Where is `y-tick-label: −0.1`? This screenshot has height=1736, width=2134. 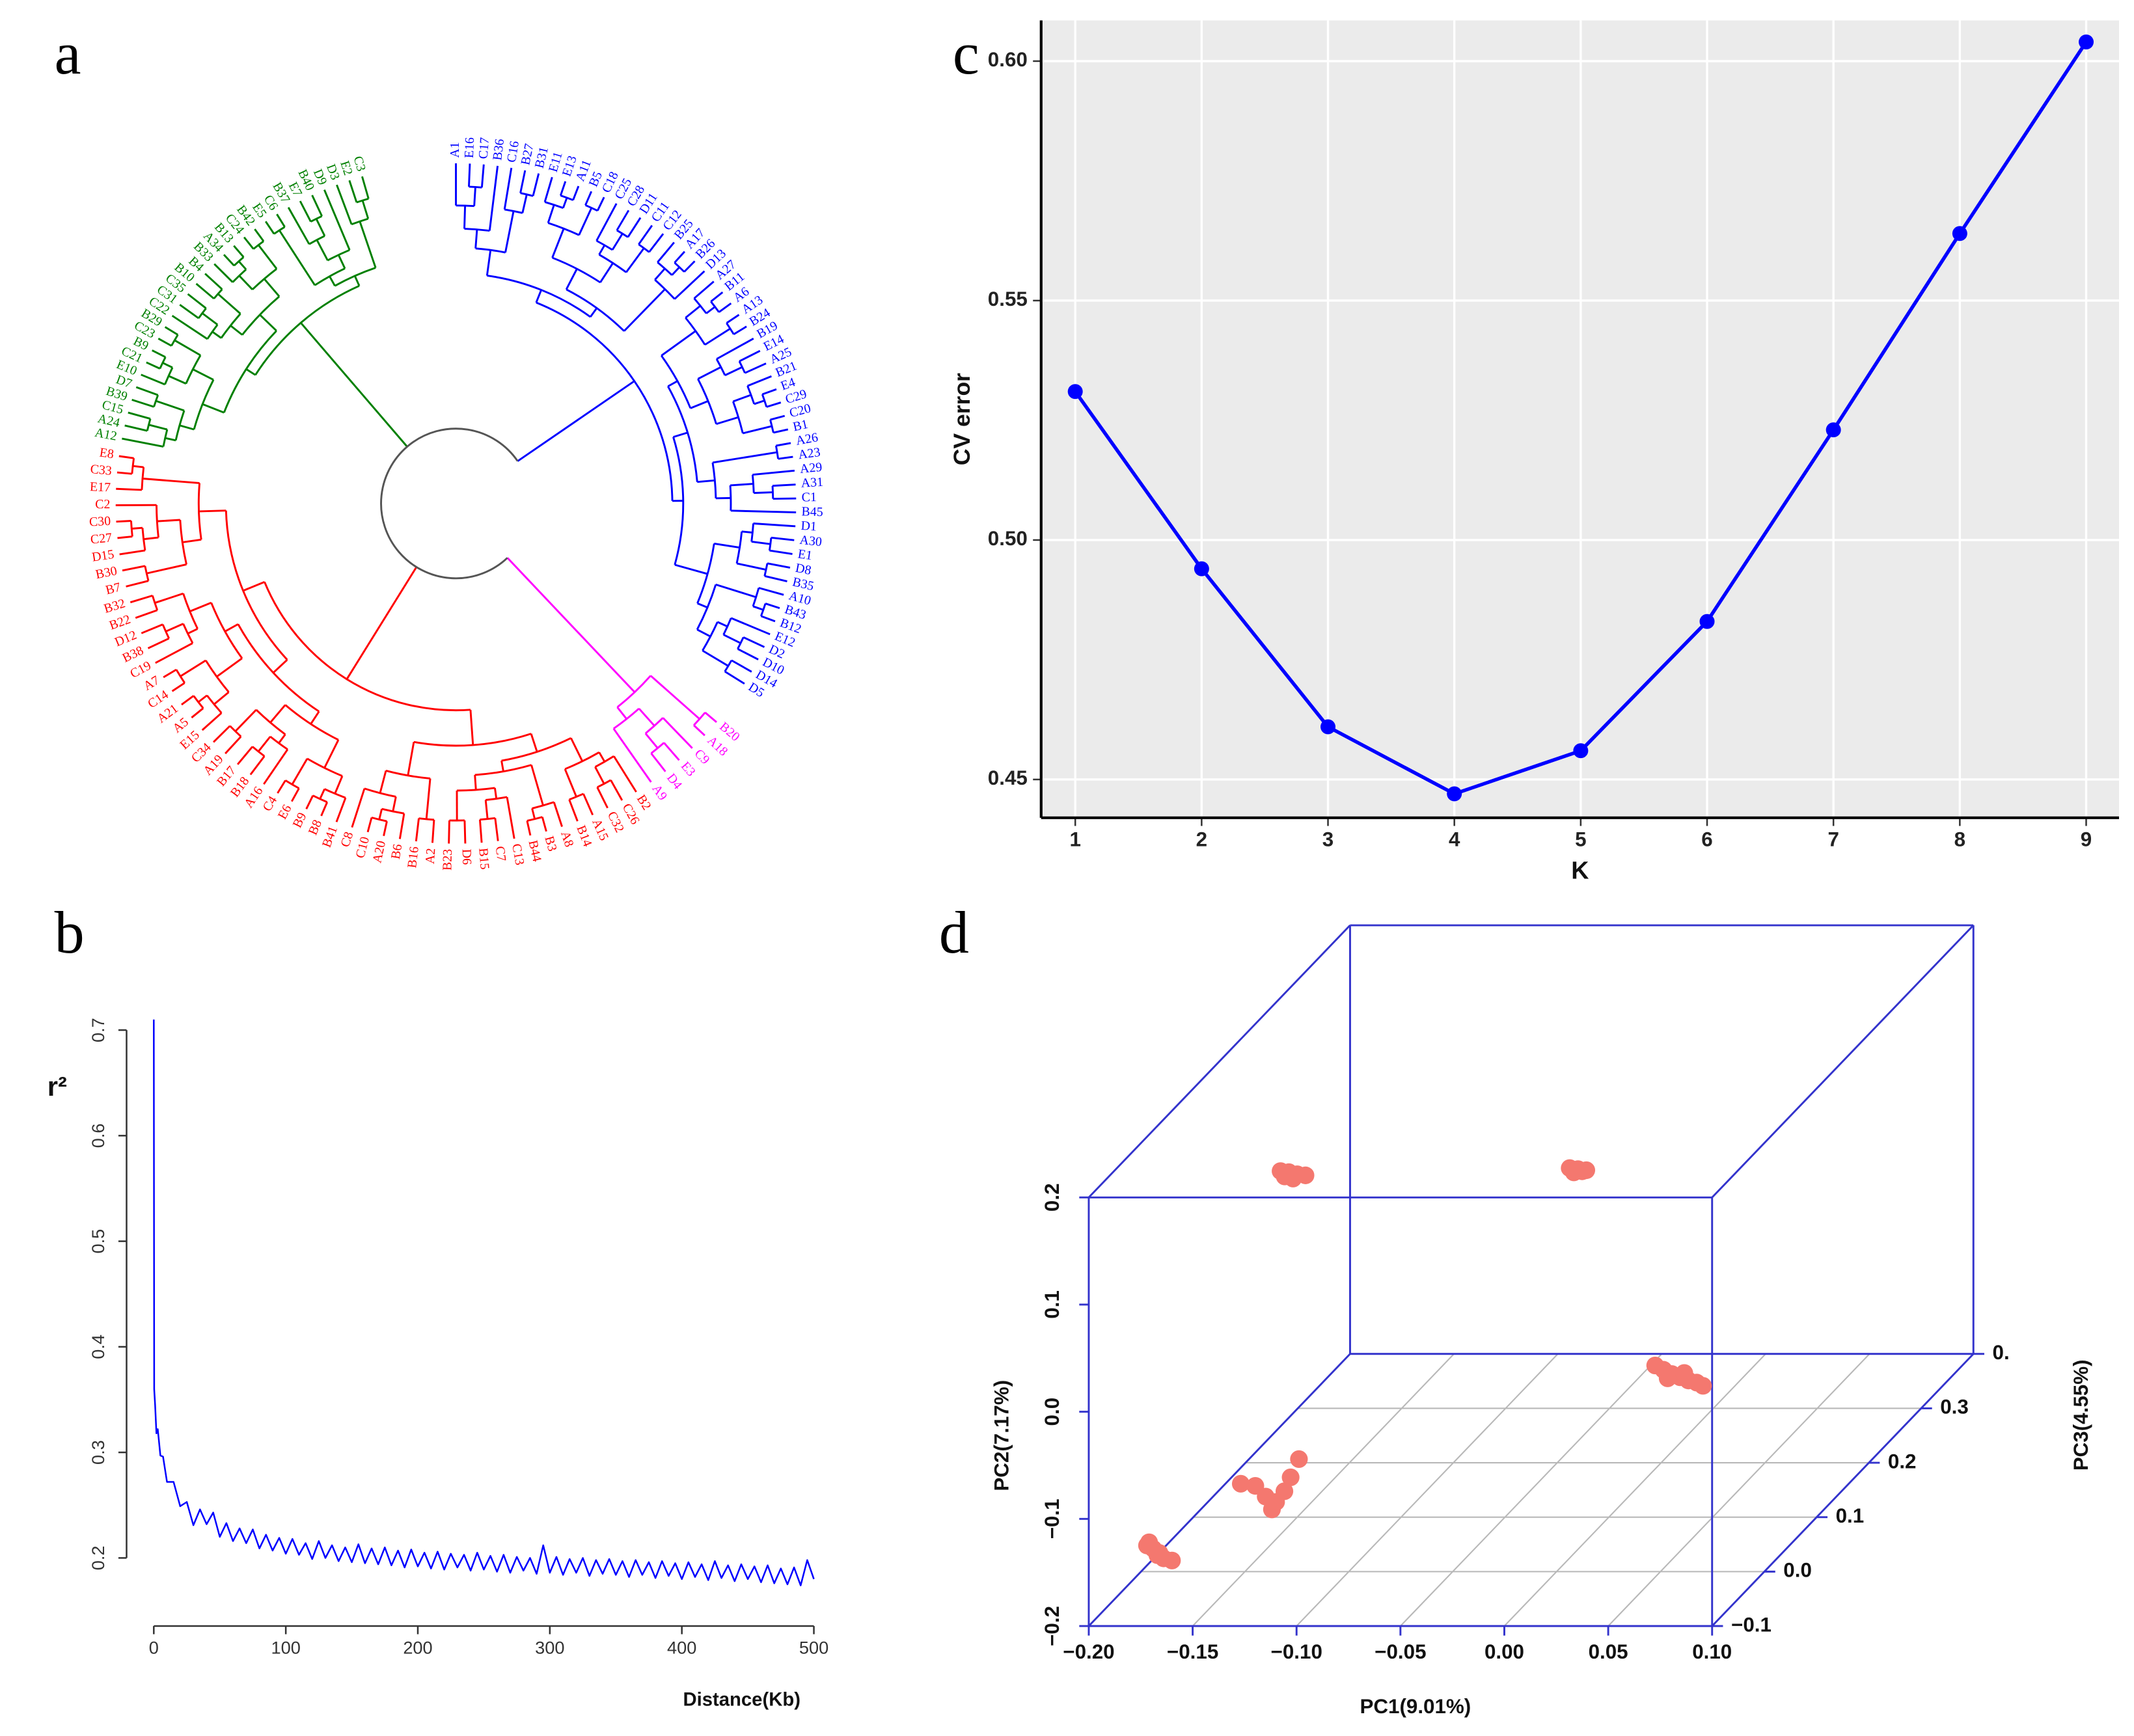 y-tick-label: −0.1 is located at coordinates (1052, 1519).